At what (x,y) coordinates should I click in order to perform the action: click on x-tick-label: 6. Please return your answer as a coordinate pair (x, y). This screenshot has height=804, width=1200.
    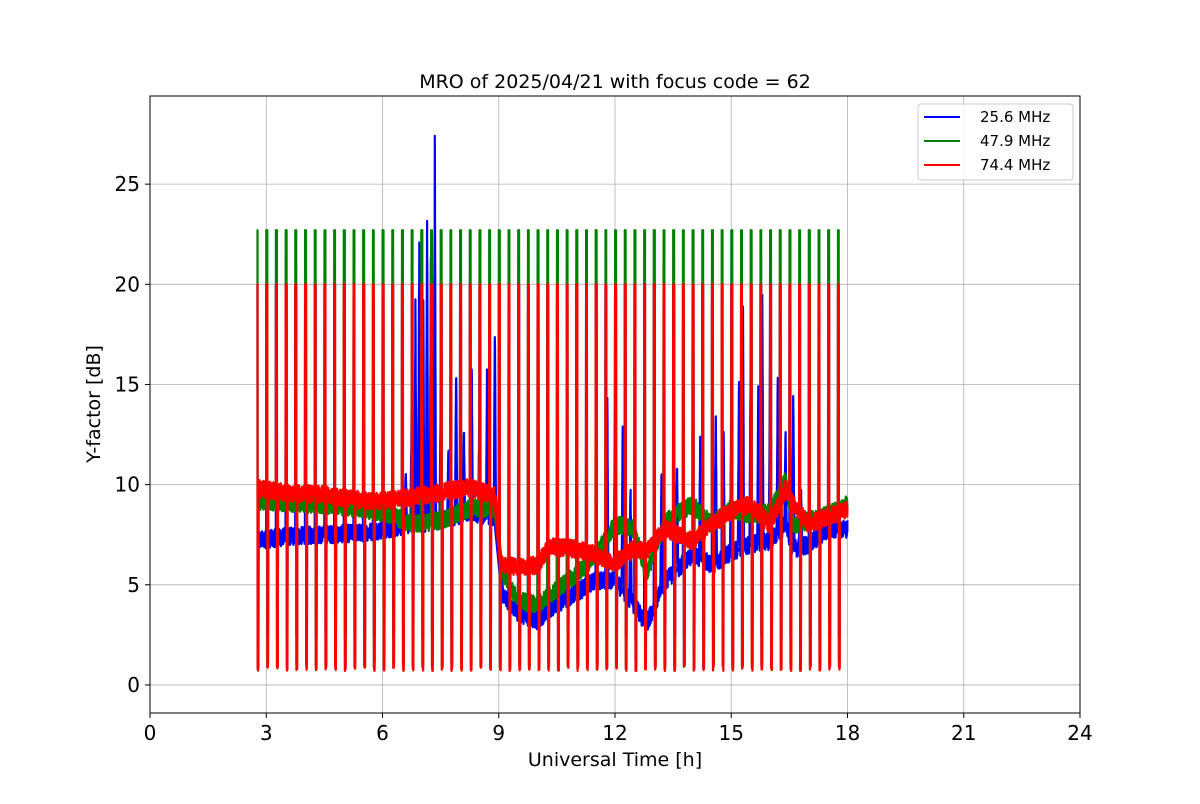
    Looking at the image, I should click on (382, 733).